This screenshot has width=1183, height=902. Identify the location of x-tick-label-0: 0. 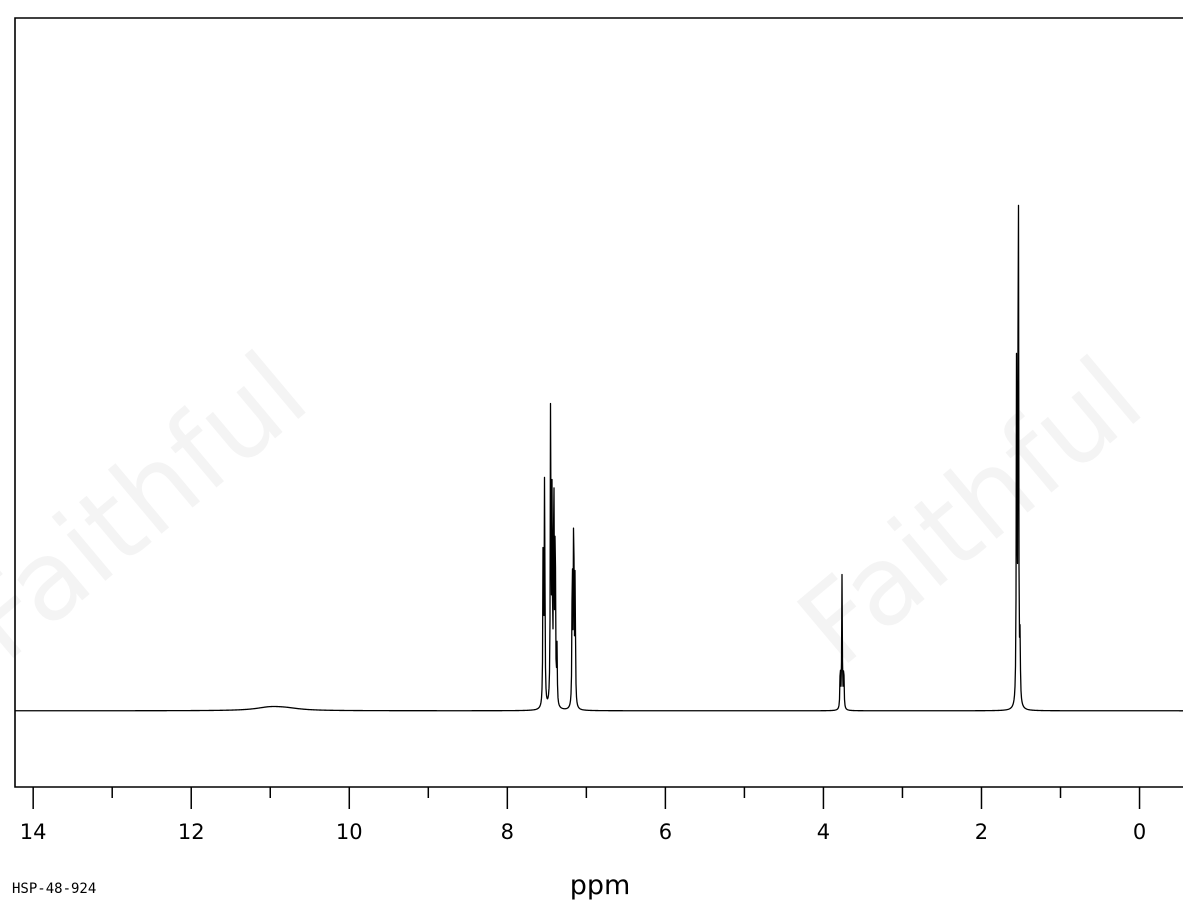
(1139, 832).